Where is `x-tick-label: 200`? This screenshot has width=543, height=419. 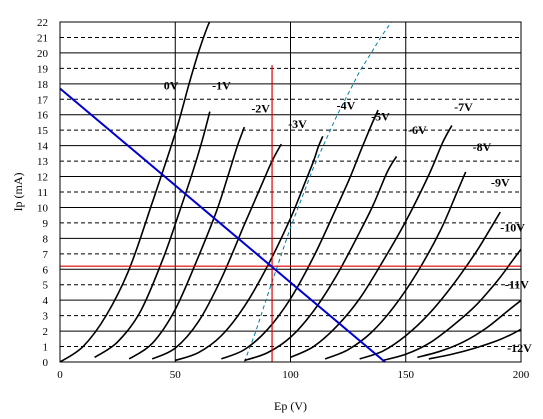 x-tick-label: 200 is located at coordinates (521, 375).